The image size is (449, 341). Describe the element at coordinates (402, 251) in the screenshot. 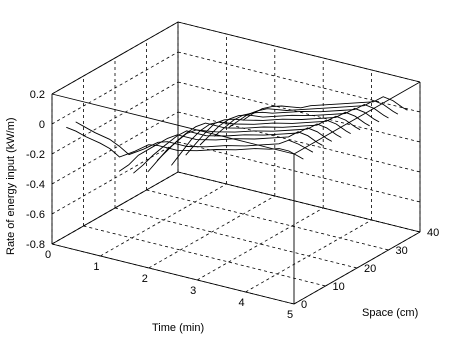

I see `y-tick-label: 30` at that location.